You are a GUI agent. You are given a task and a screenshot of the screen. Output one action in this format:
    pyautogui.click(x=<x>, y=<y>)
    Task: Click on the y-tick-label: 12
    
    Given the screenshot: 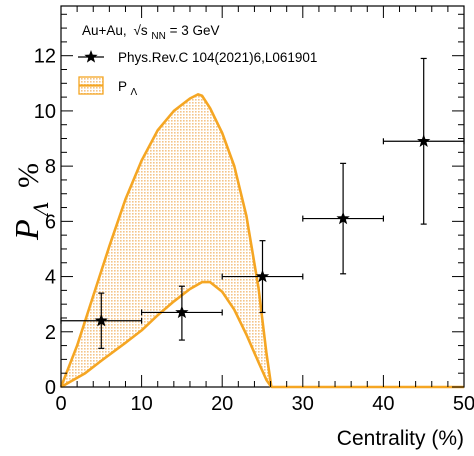 What is the action you would take?
    pyautogui.click(x=45, y=57)
    